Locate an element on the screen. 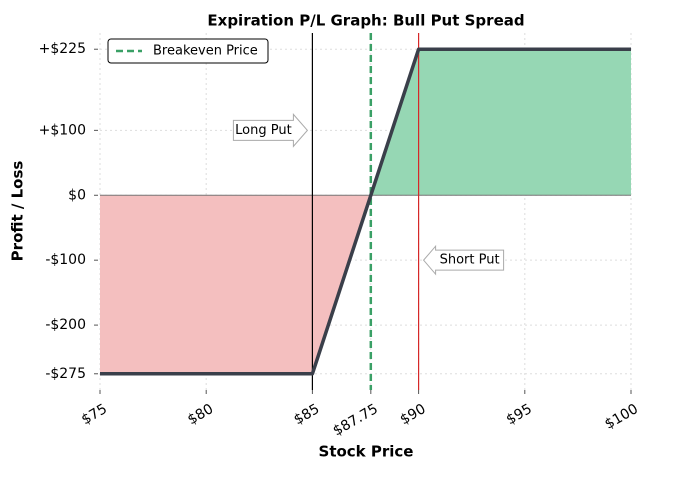 This screenshot has width=674, height=481. x-tick-label: $80 is located at coordinates (200, 414).